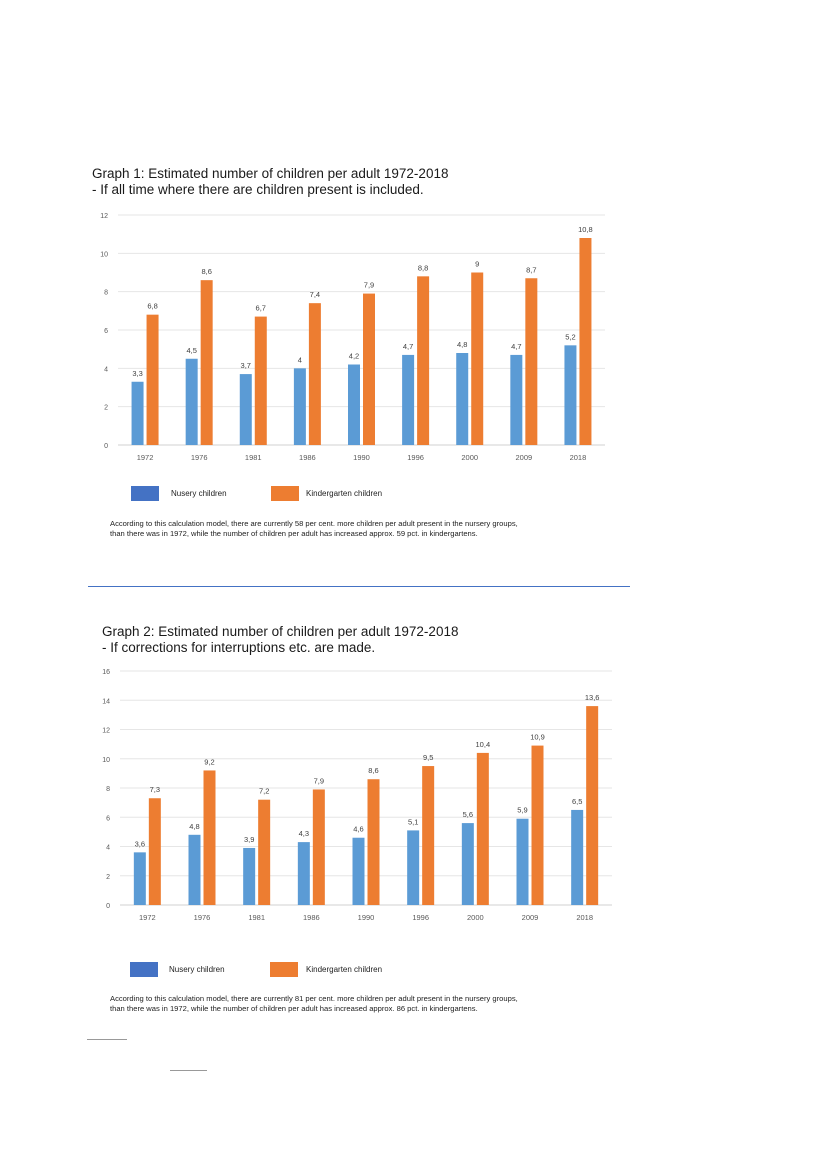 This screenshot has width=827, height=1169. What do you see at coordinates (137, 373) in the screenshot?
I see `nursery-data-label: 3,3` at bounding box center [137, 373].